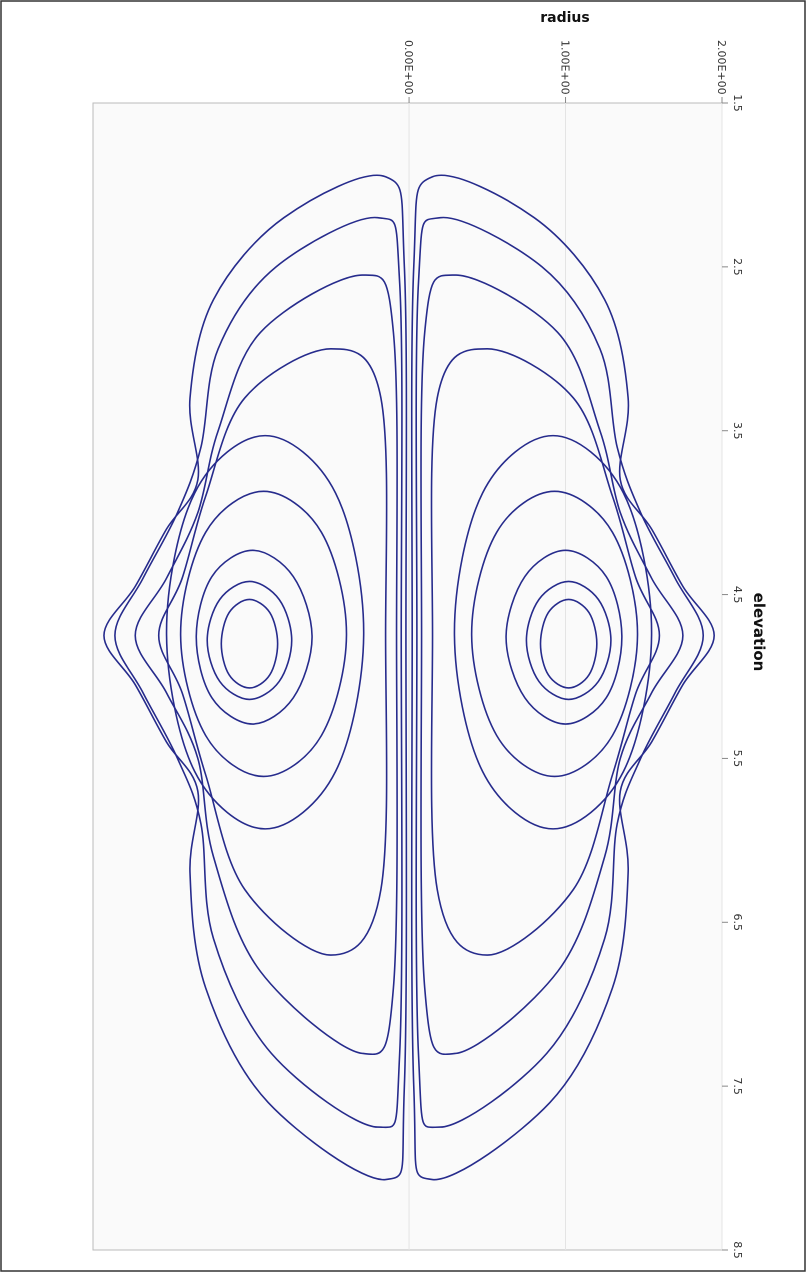 The width and height of the screenshot is (806, 1272). Describe the element at coordinates (564, 18) in the screenshot. I see `x-axis-label: radius` at that location.